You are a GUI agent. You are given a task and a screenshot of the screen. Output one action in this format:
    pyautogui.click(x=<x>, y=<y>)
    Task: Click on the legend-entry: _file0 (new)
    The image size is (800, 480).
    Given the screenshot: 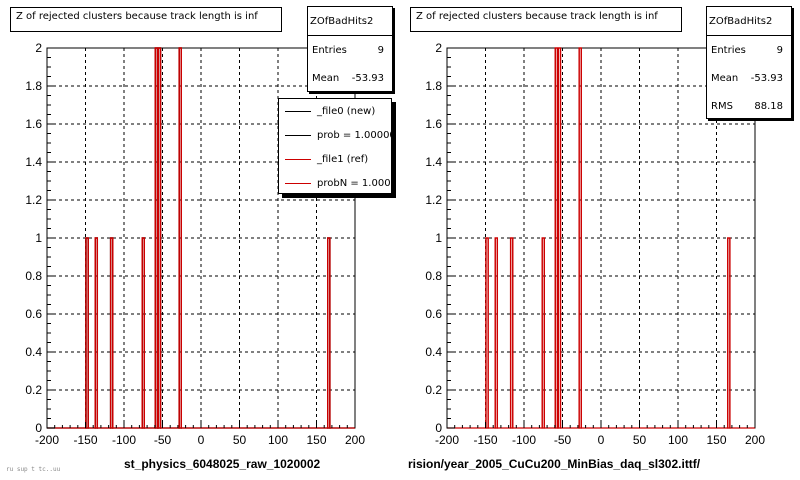 What is the action you would take?
    pyautogui.click(x=335, y=111)
    